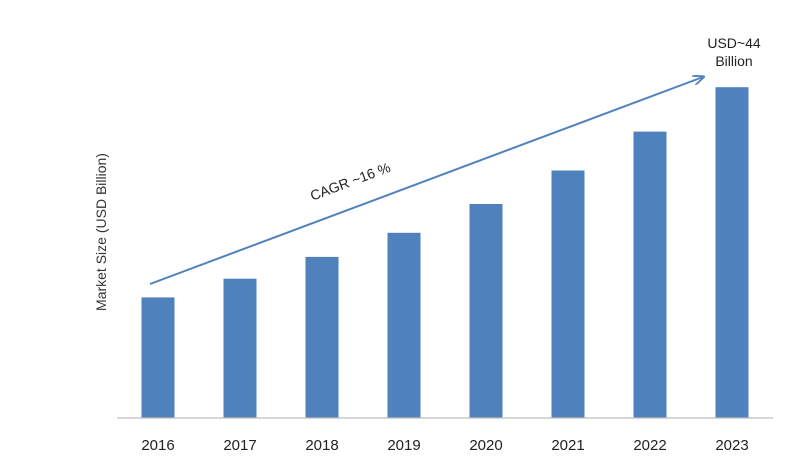  I want to click on x-tick-2022: 2022, so click(649, 445).